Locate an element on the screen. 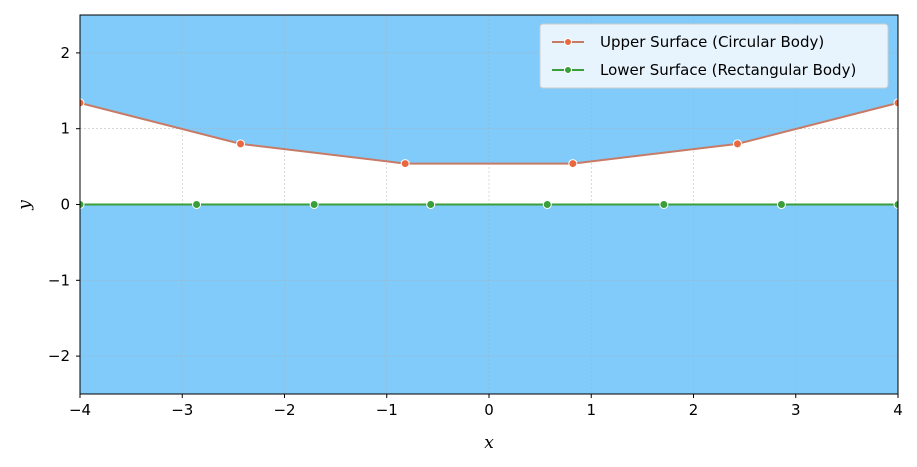 Image resolution: width=917 pixels, height=467 pixels. legend-marker-lower is located at coordinates (568, 70).